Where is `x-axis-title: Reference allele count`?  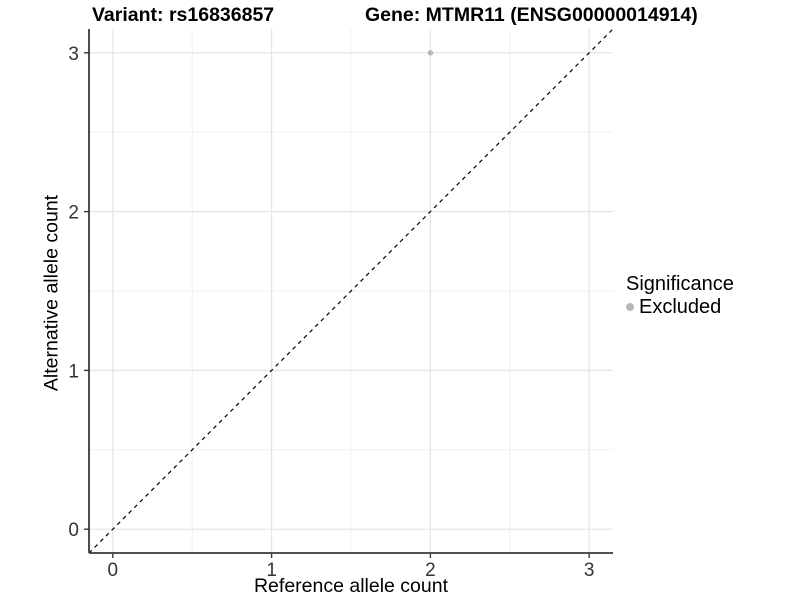
x-axis-title: Reference allele count is located at coordinates (351, 586).